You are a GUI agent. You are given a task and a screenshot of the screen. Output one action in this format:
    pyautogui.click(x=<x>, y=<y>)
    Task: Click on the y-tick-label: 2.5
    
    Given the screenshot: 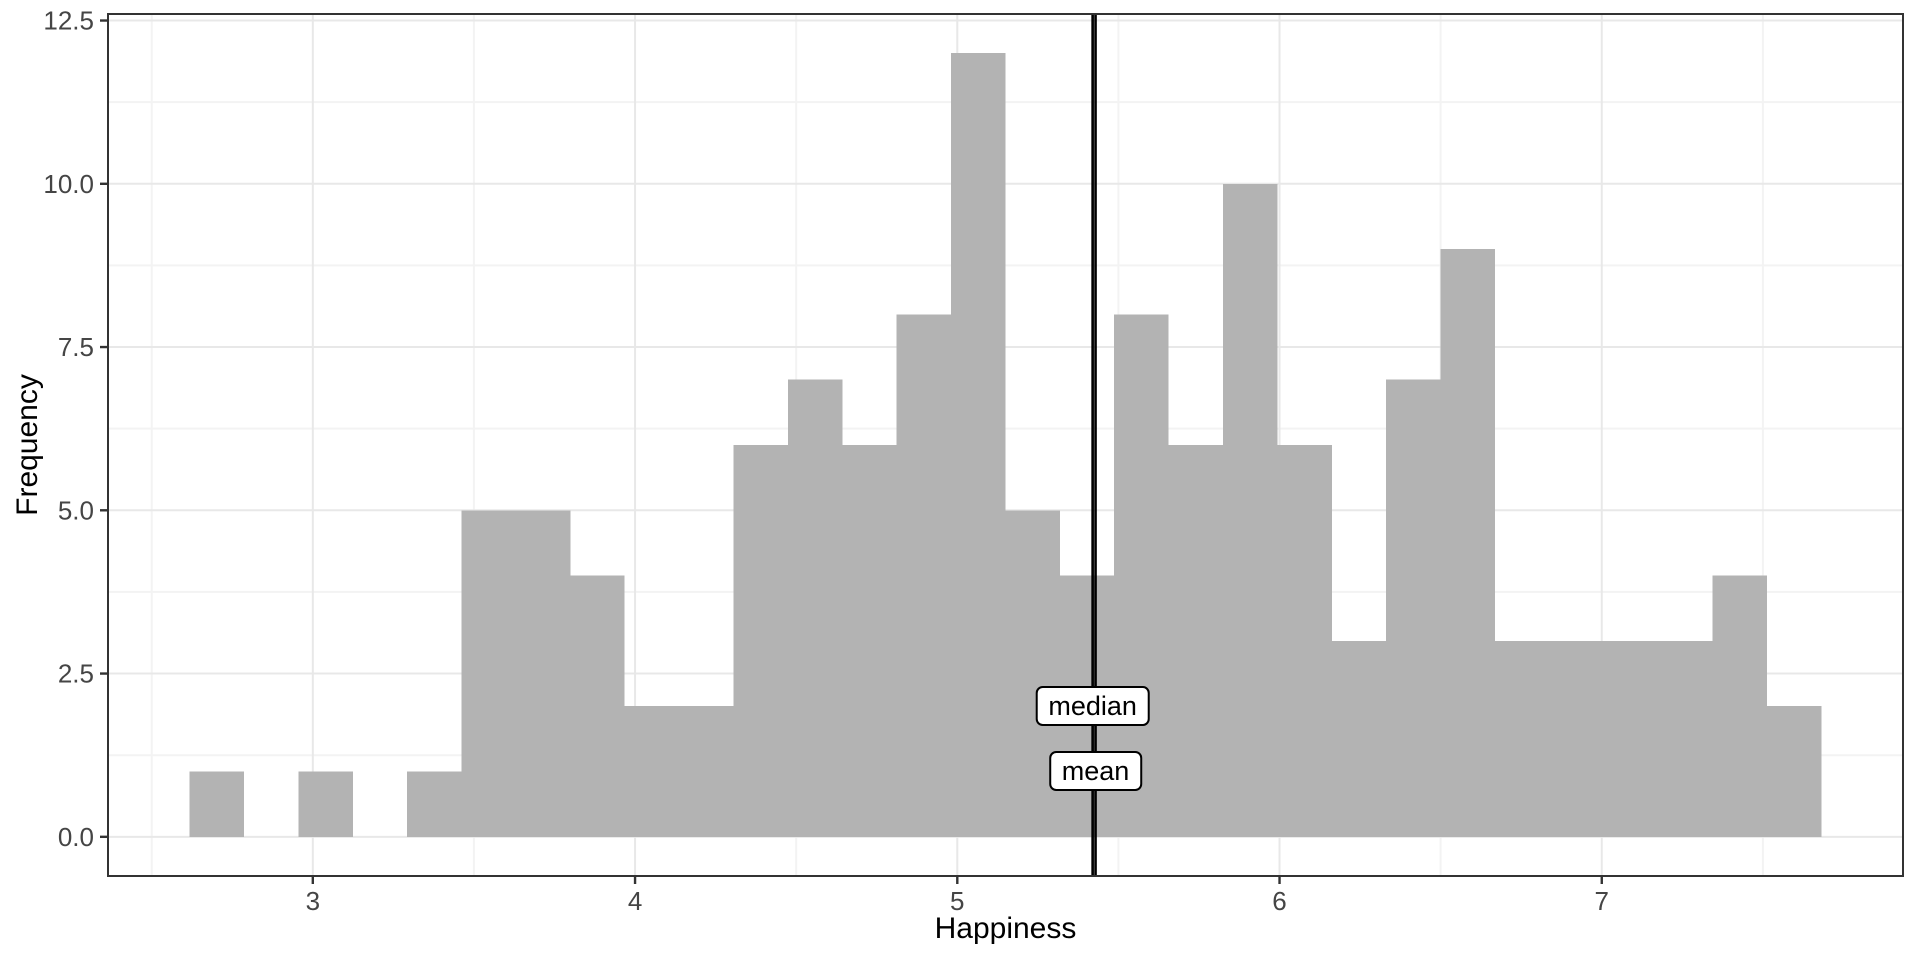 What is the action you would take?
    pyautogui.click(x=76, y=674)
    